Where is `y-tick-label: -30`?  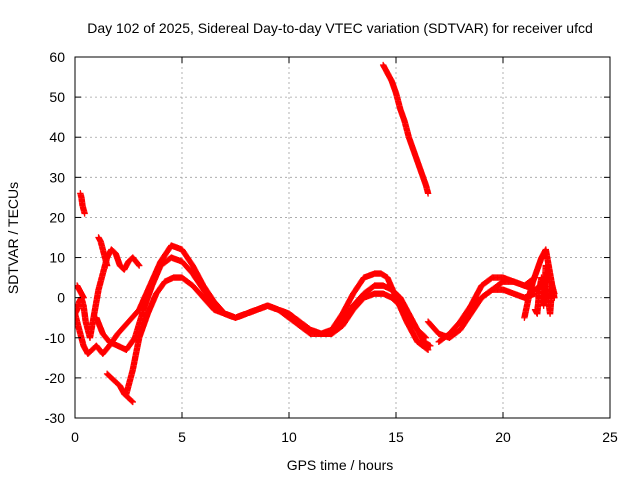
y-tick-label: -30 is located at coordinates (55, 418).